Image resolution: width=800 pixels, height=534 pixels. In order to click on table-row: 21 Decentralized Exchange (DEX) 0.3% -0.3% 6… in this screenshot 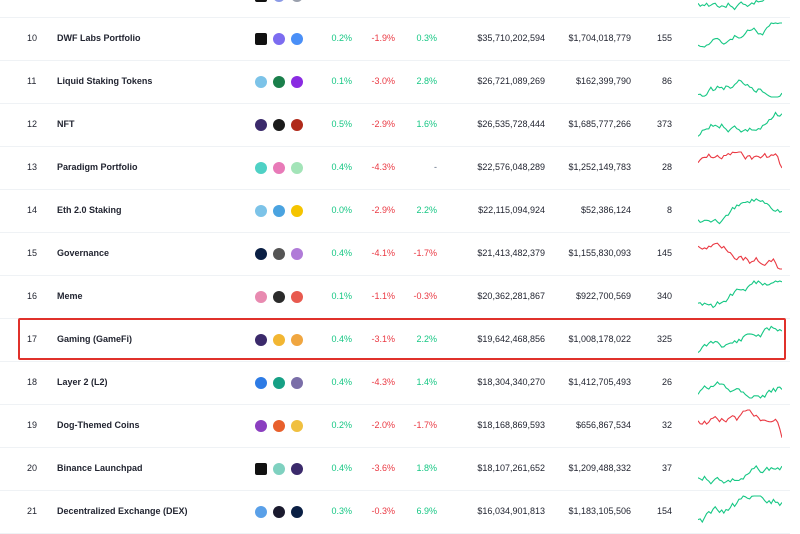, I will do `click(395, 512)`.